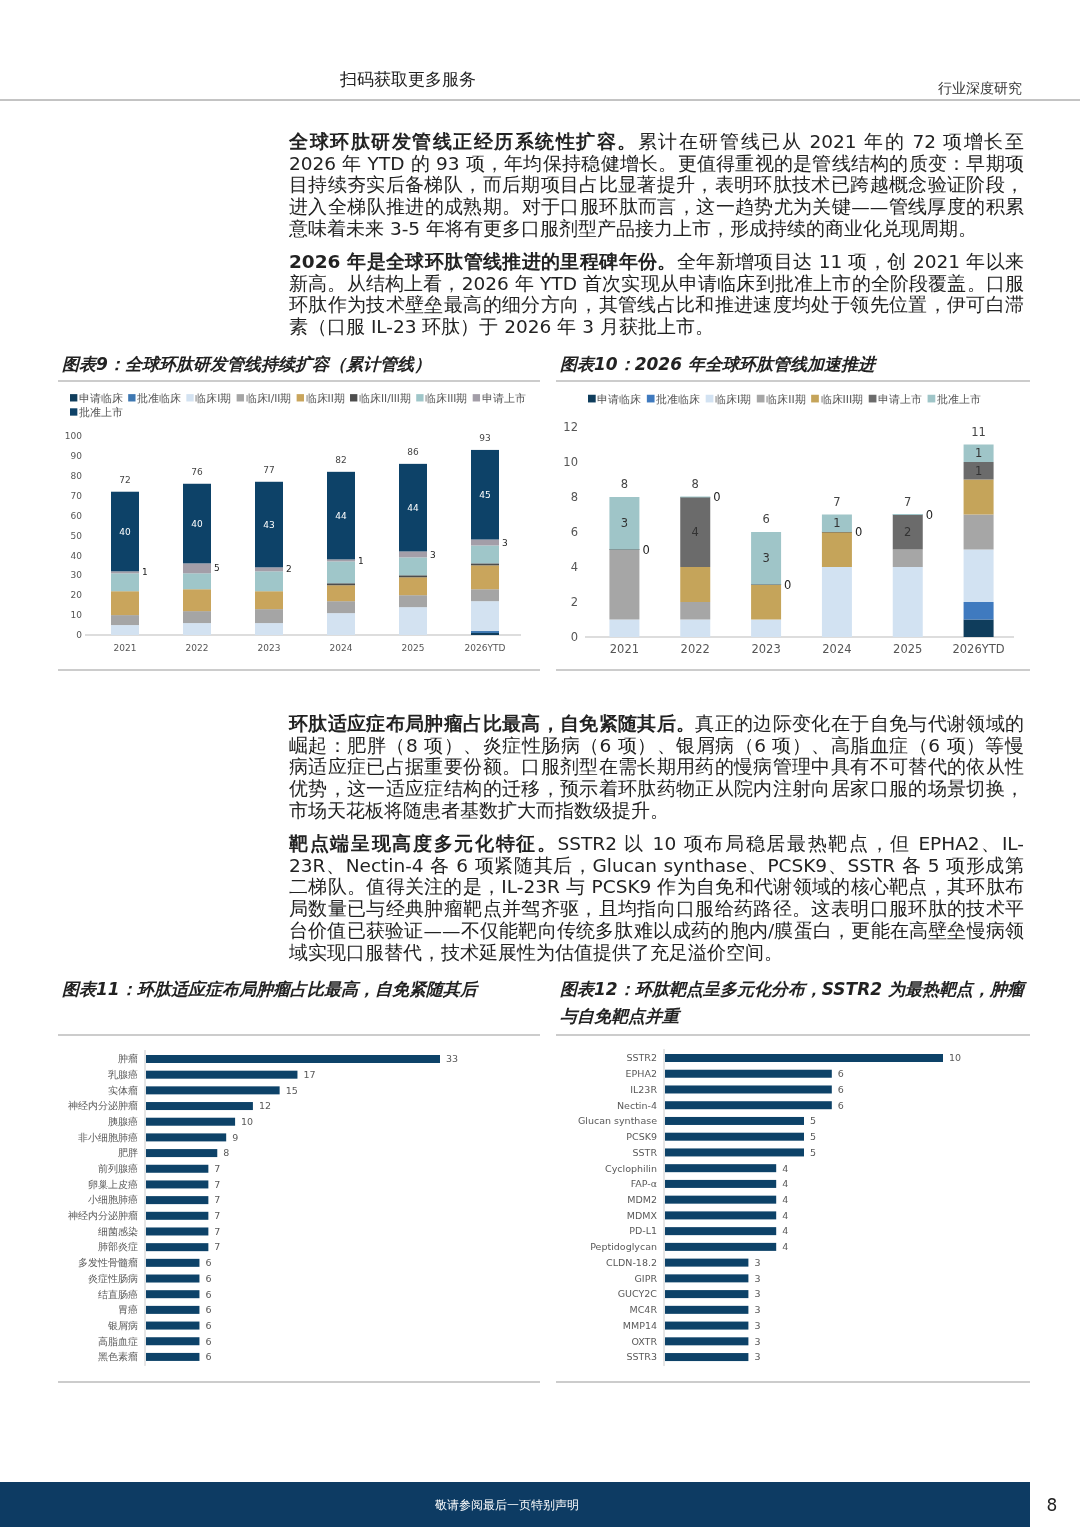  Describe the element at coordinates (309, 1075) in the screenshot. I see `data-label: 17` at that location.